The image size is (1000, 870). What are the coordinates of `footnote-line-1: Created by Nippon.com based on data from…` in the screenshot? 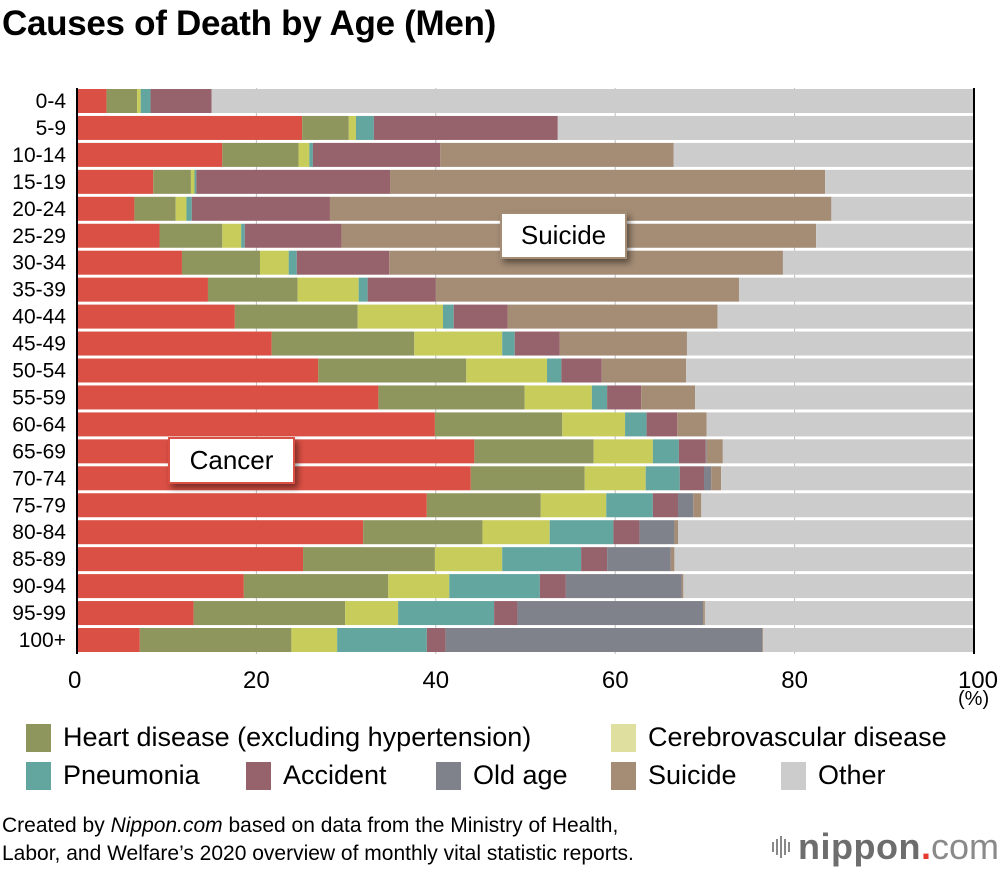 It's located at (318, 826).